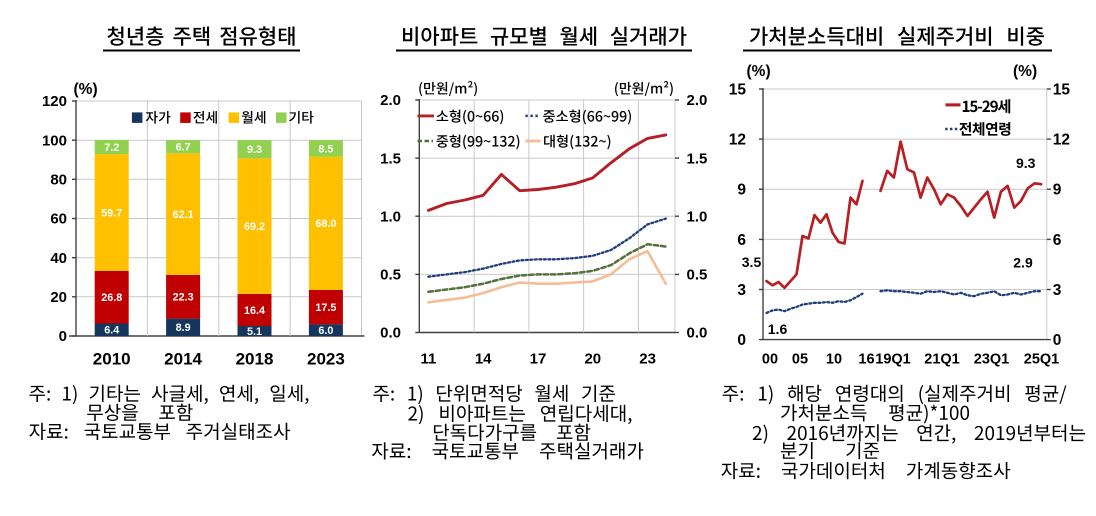 The image size is (1096, 516). Describe the element at coordinates (325, 224) in the screenshot. I see `svg-text: 68.0` at that location.